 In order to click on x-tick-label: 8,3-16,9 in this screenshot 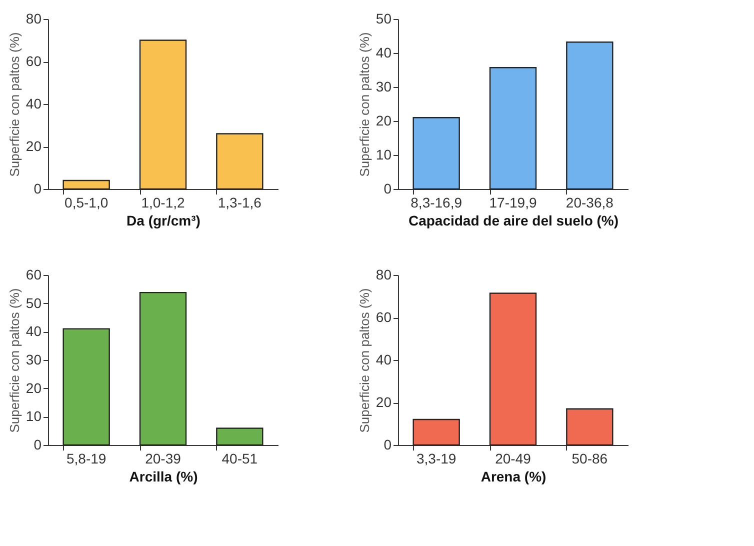, I will do `click(436, 202)`.